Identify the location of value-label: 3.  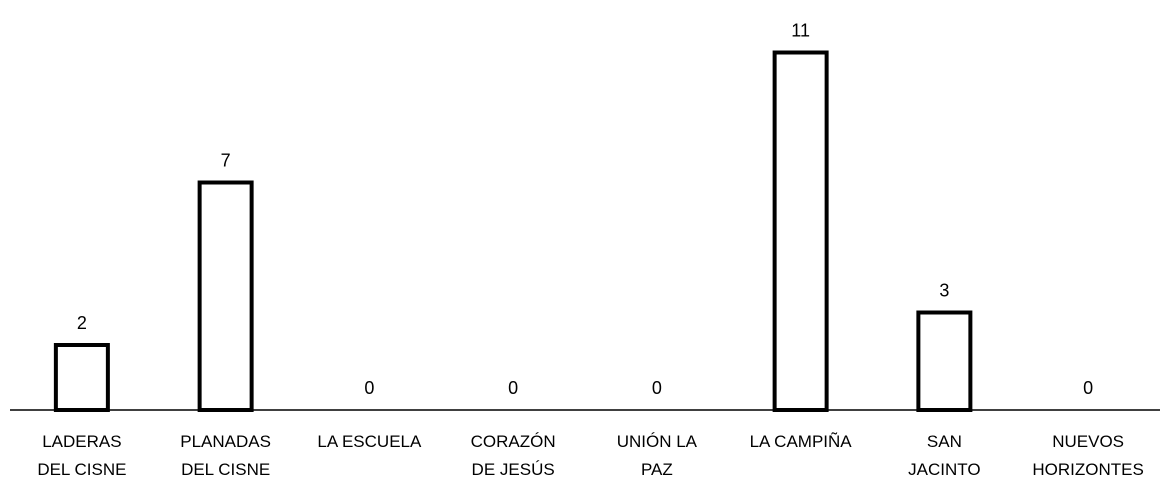
(944, 291).